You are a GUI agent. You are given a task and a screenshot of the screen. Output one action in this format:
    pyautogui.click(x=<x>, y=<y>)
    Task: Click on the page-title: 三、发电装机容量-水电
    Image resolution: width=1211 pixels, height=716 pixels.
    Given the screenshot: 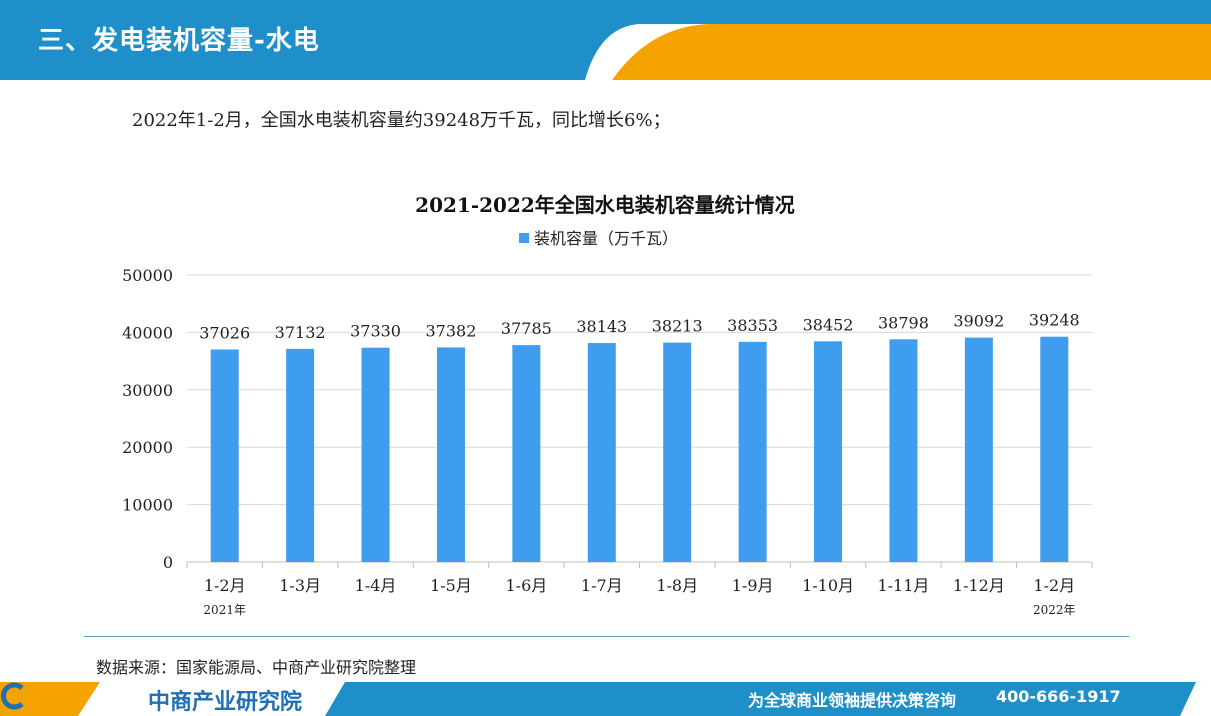 What is the action you would take?
    pyautogui.click(x=179, y=41)
    